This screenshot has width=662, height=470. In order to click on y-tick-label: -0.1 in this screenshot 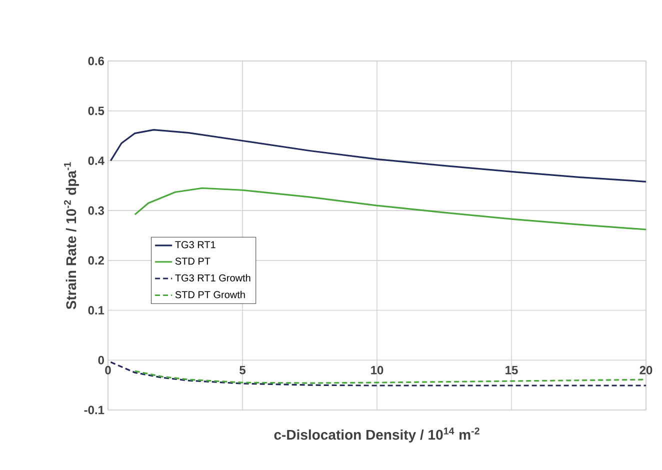, I will do `click(94, 410)`.